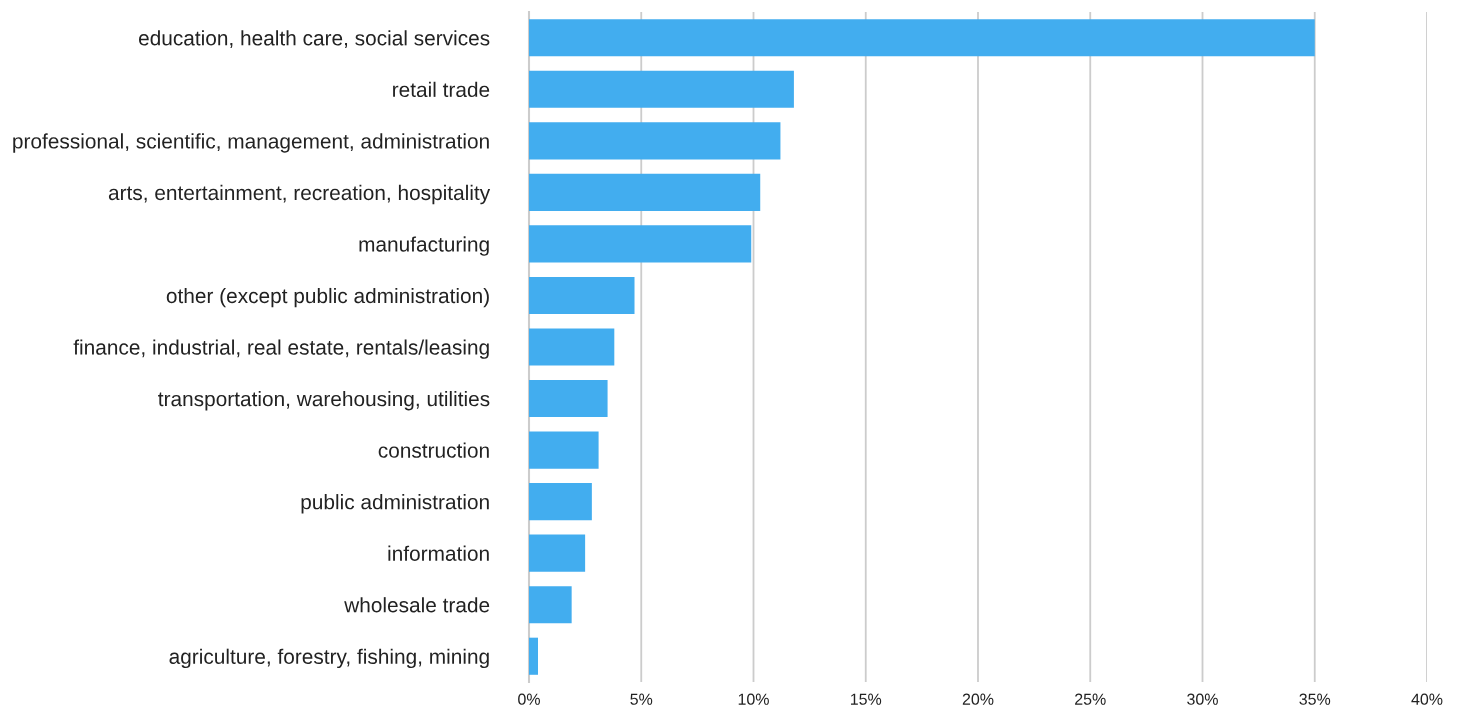  What do you see at coordinates (978, 699) in the screenshot?
I see `x-tick-label: 20%` at bounding box center [978, 699].